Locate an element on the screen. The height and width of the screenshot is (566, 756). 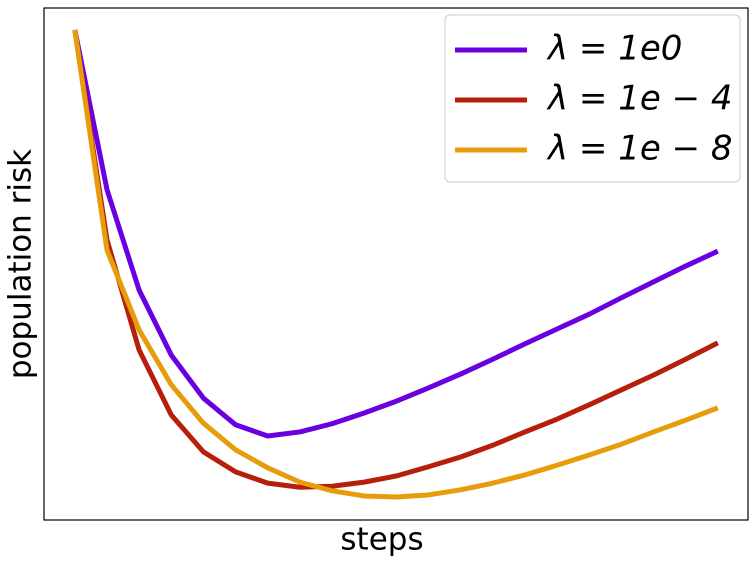
legend-label: λ = 1e − 8 is located at coordinates (639, 149).